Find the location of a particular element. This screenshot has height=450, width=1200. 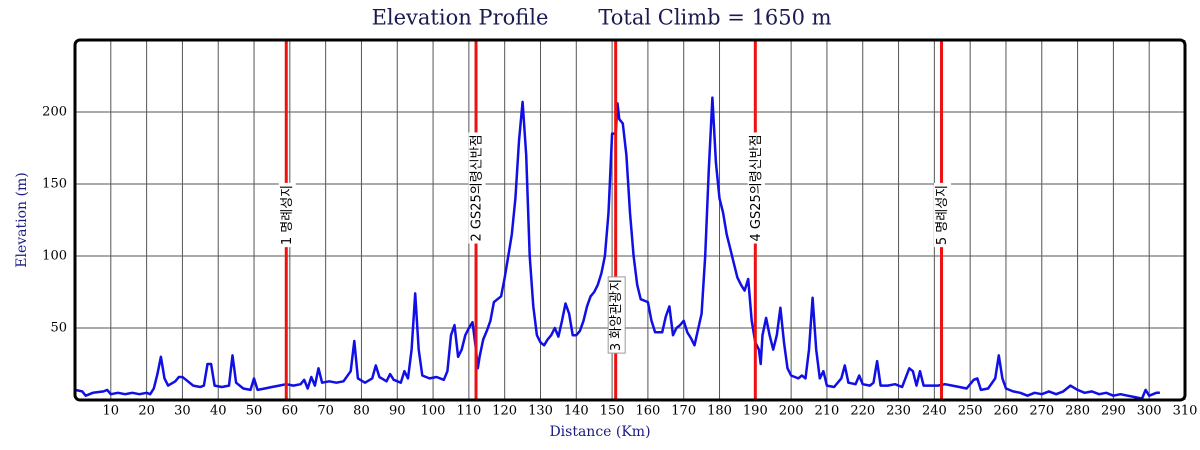

x-tick-label: 270 is located at coordinates (1041, 411).